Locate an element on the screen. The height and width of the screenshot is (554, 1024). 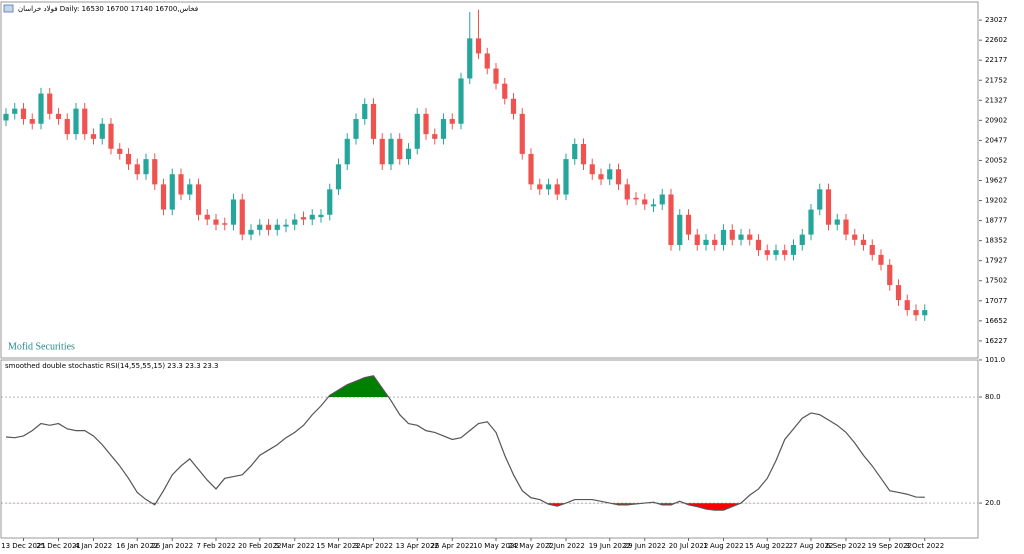
y-tick-label: 80.0 is located at coordinates (993, 397).